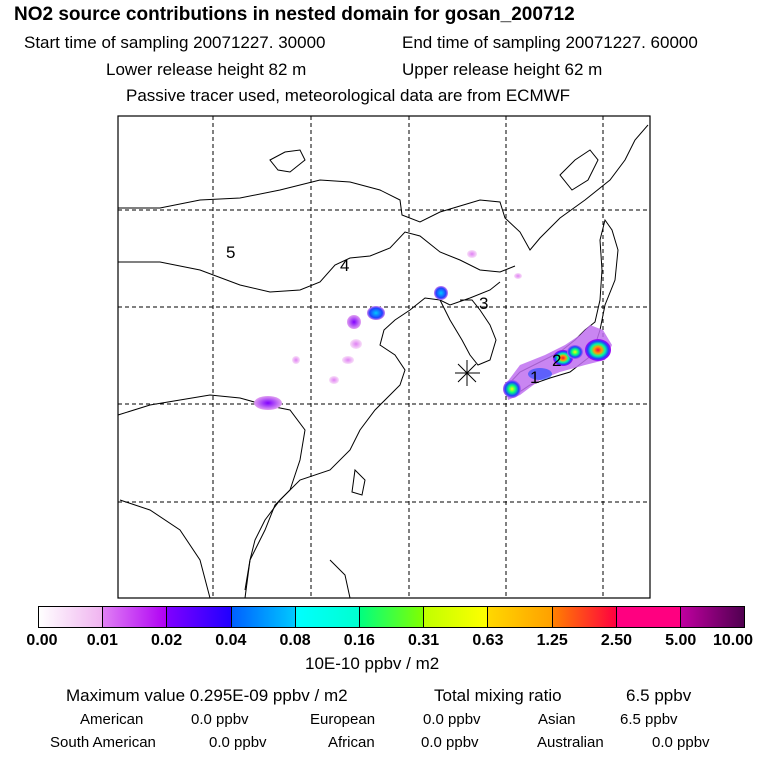  Describe the element at coordinates (230, 252) in the screenshot. I see `region-label-5: 5` at that location.